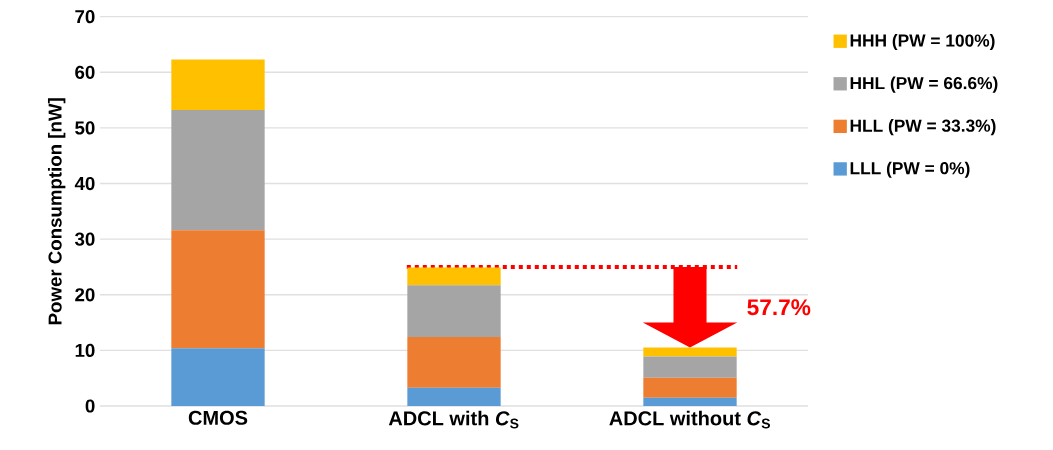 The height and width of the screenshot is (450, 1053). What do you see at coordinates (84, 183) in the screenshot?
I see `y-tick-label: 40` at bounding box center [84, 183].